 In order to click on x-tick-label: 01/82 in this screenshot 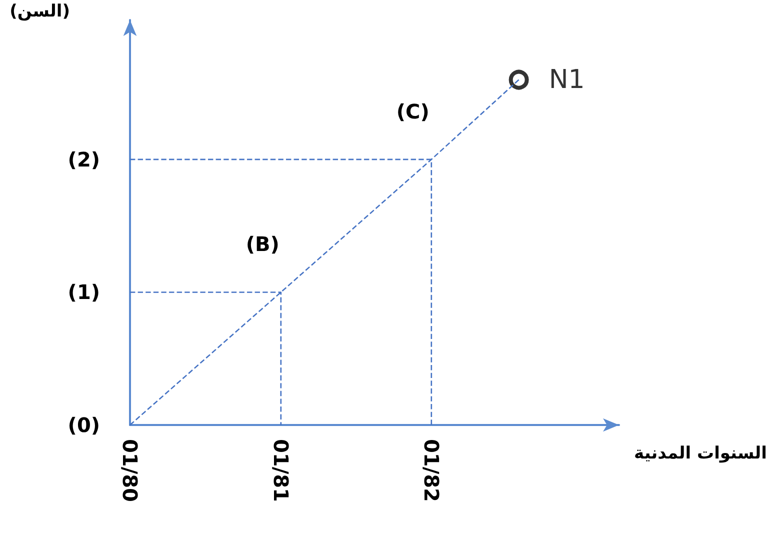, I will do `click(431, 470)`.